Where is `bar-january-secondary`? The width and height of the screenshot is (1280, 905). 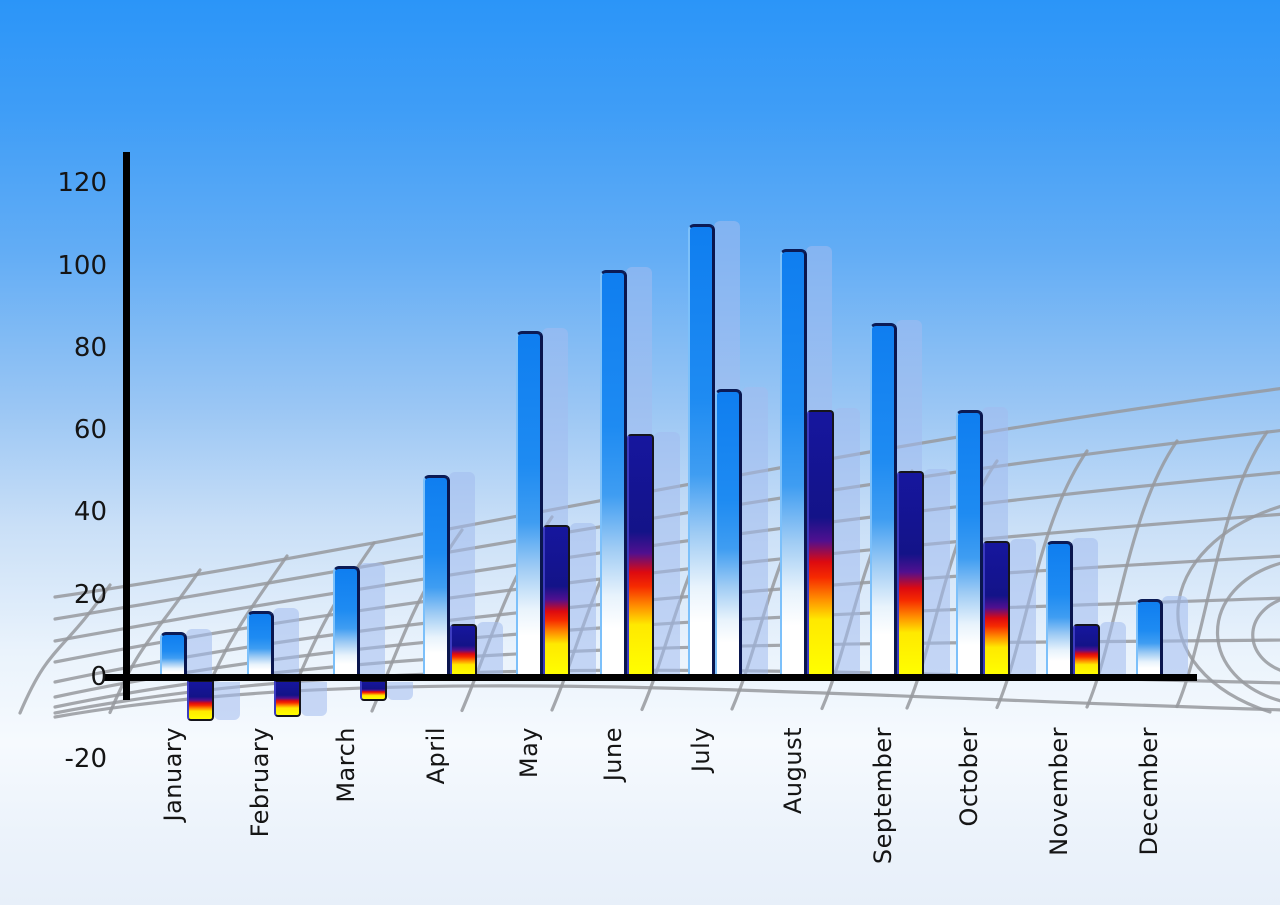
bar-january-secondary is located at coordinates (200, 701).